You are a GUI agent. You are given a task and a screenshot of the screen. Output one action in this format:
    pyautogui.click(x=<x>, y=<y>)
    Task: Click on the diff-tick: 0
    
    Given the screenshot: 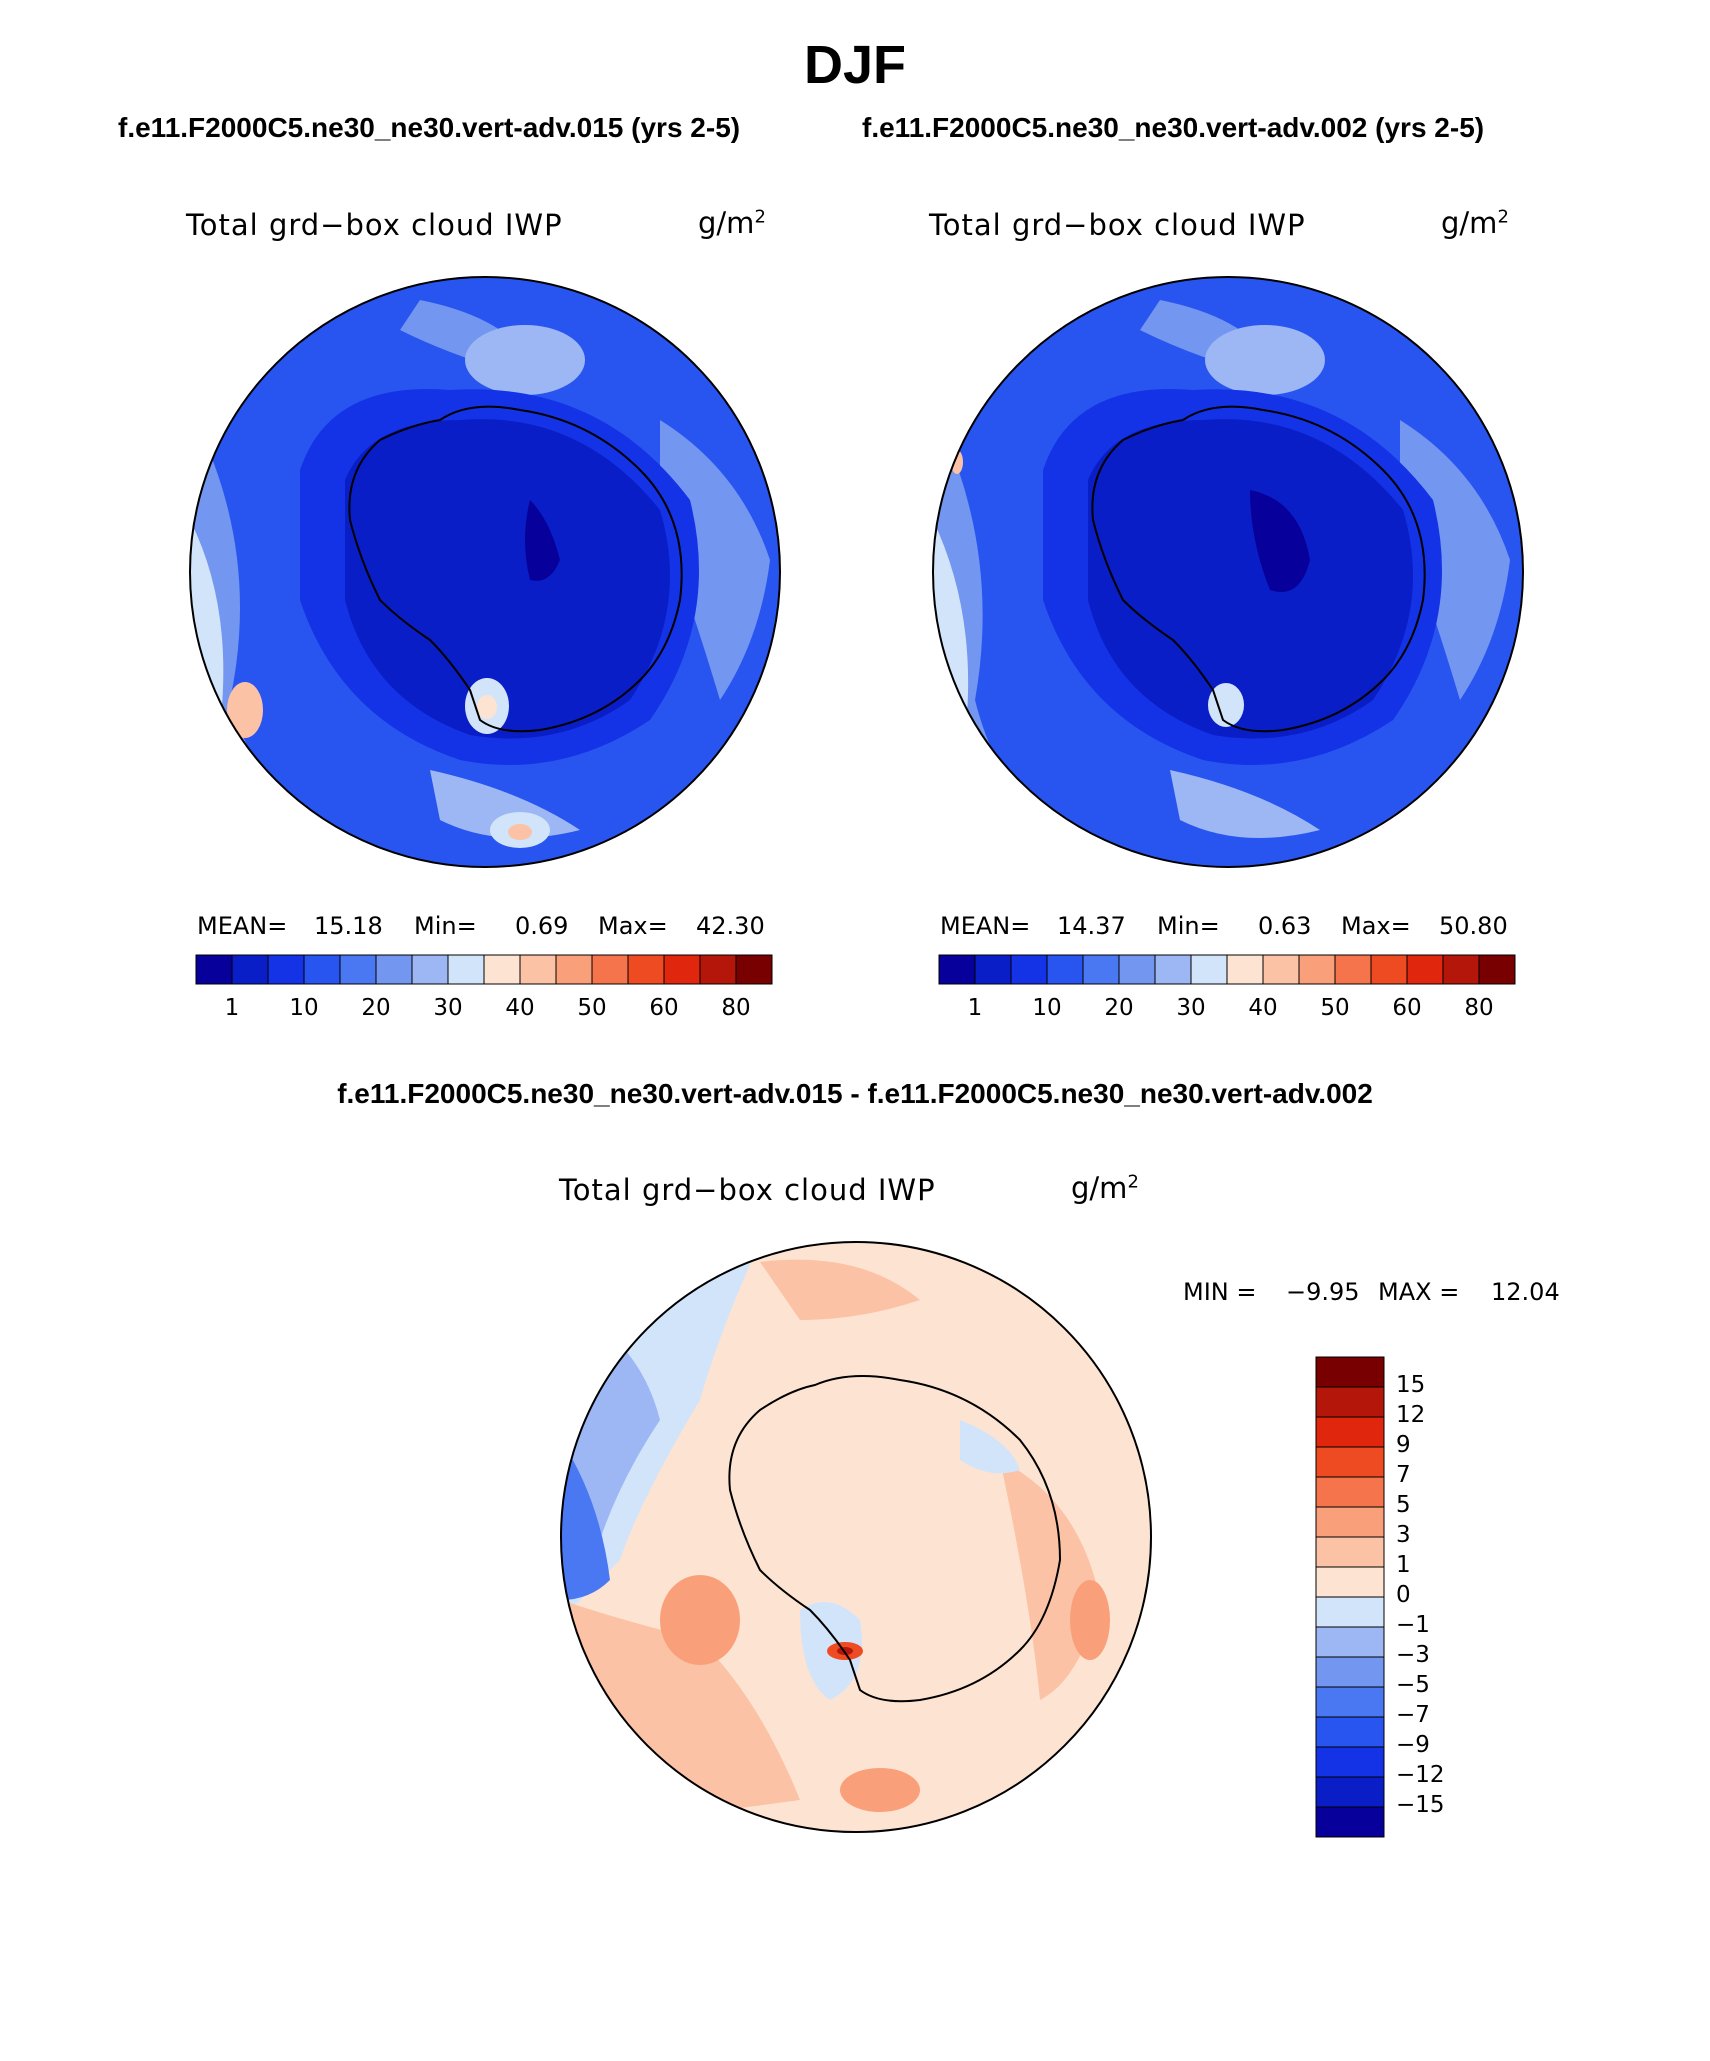 What is the action you would take?
    pyautogui.click(x=1403, y=1595)
    